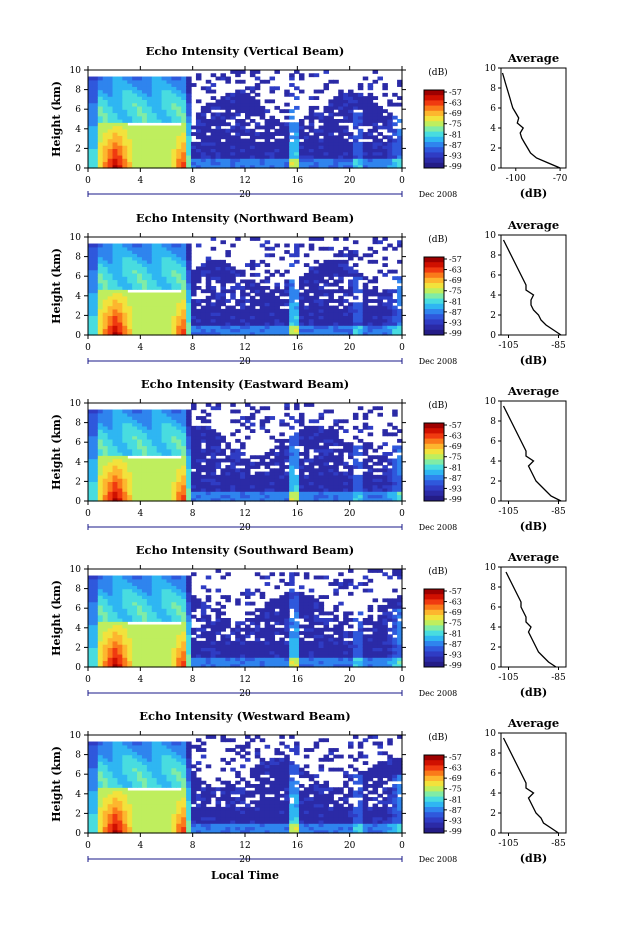 Image resolution: width=620 pixels, height=933 pixels. Describe the element at coordinates (78, 130) in the screenshot. I see `y-tick-label: 4` at that location.